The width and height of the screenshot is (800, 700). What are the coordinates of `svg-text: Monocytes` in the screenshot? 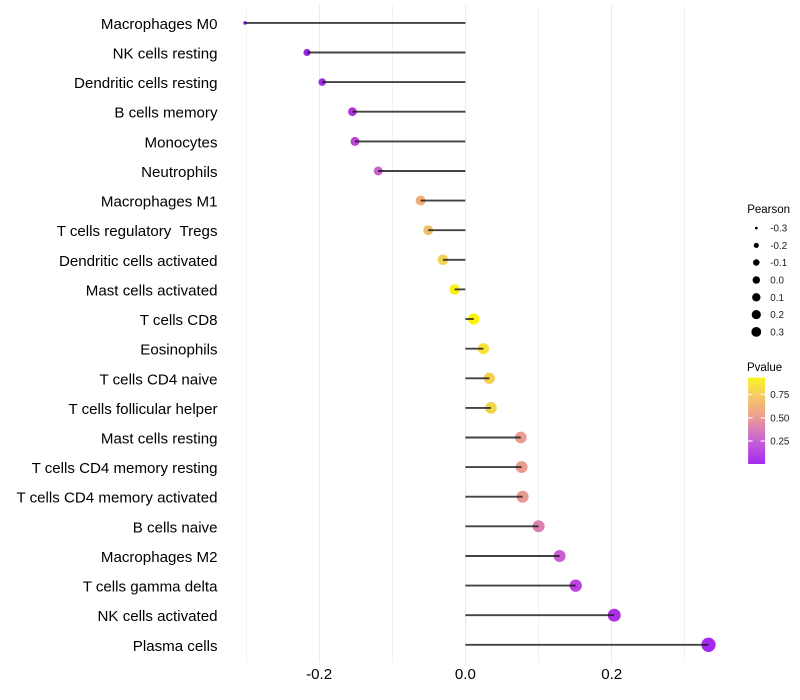 It's located at (181, 142).